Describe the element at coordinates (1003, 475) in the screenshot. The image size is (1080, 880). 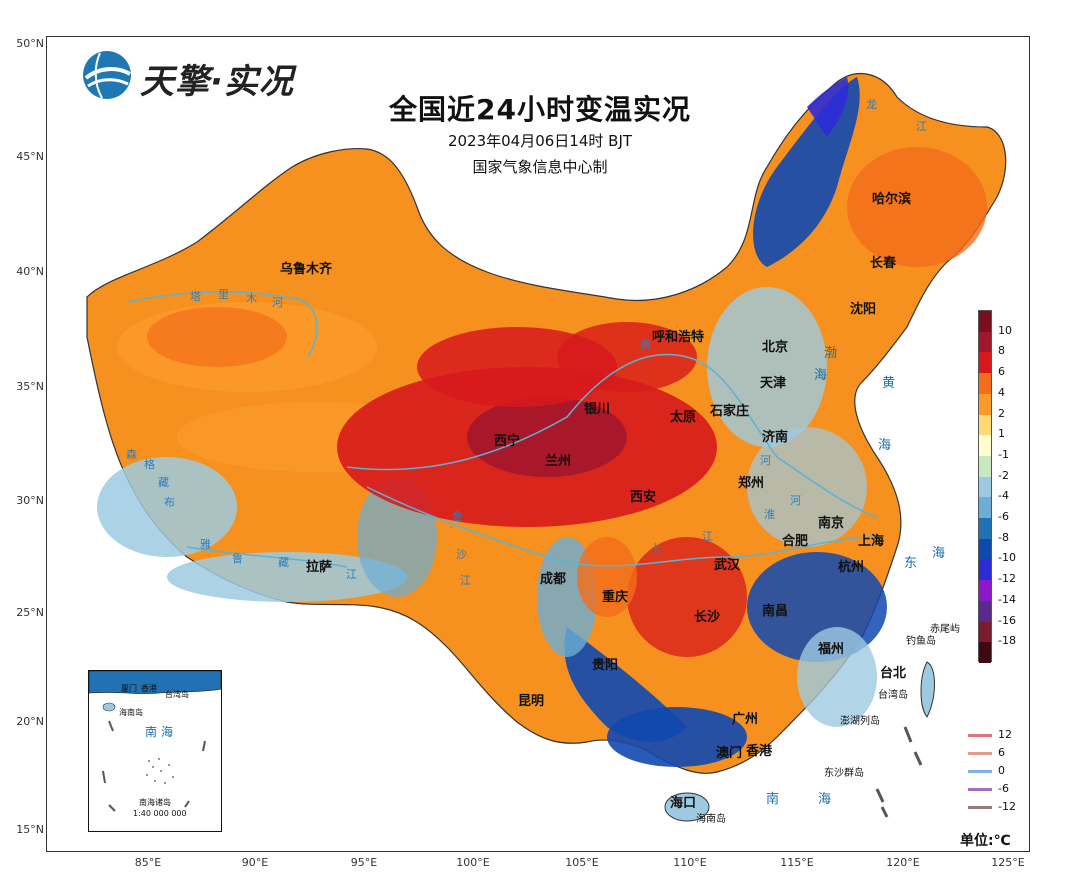
I see `legend-label: -2` at that location.